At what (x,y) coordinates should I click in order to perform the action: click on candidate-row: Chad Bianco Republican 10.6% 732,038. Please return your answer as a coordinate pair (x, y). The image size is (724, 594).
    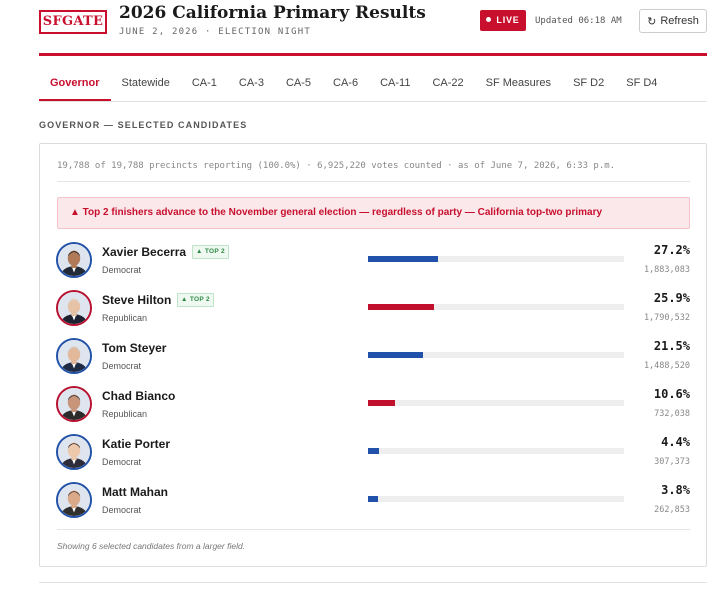
    Looking at the image, I should click on (373, 406).